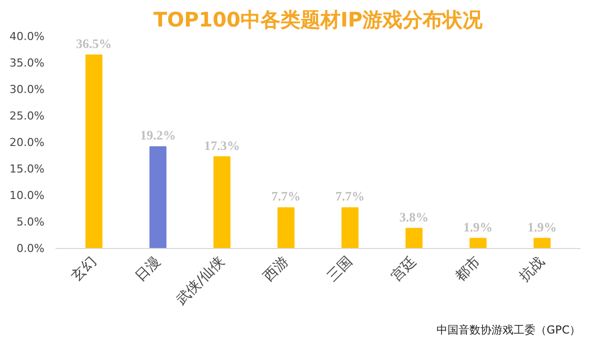 The height and width of the screenshot is (341, 600). I want to click on x-tick-label: 西游, so click(276, 269).